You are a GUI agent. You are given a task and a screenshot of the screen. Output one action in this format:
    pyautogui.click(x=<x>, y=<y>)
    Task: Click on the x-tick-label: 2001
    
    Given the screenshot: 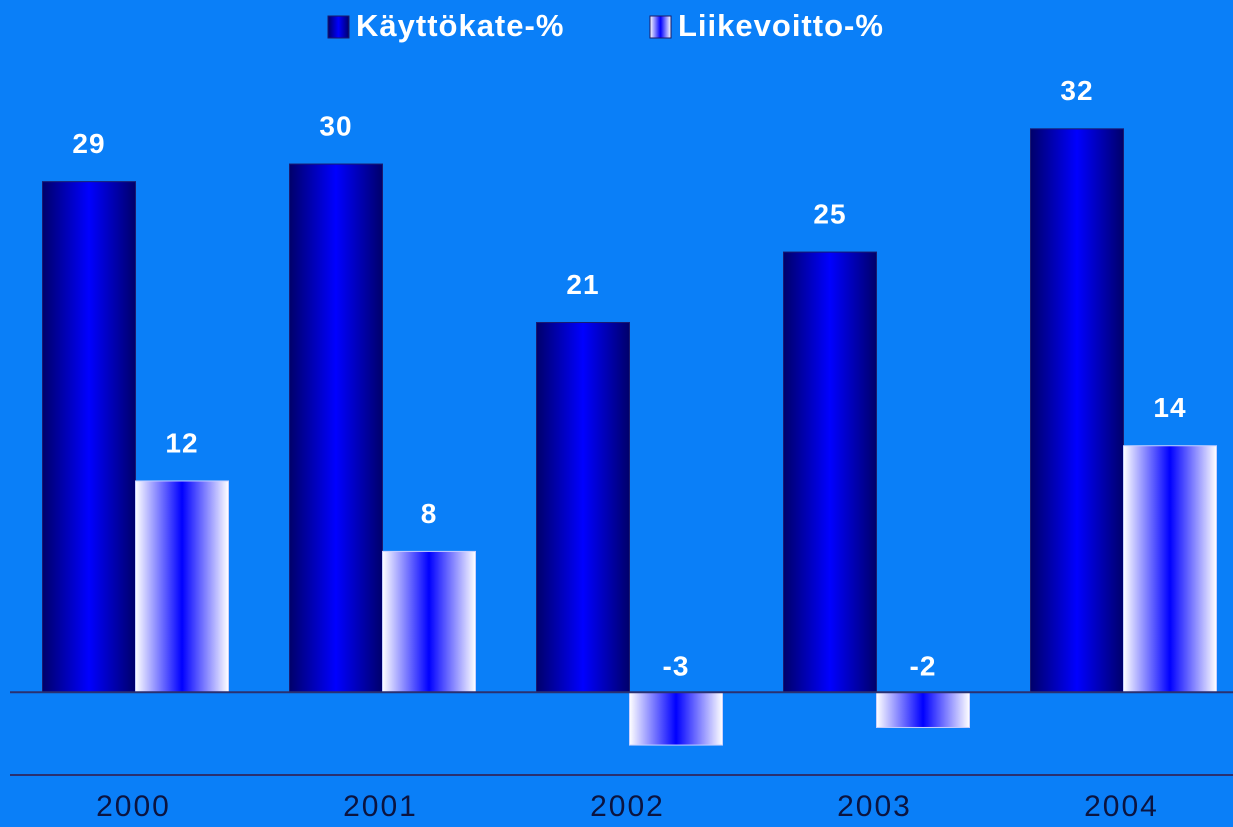 What is the action you would take?
    pyautogui.click(x=380, y=806)
    